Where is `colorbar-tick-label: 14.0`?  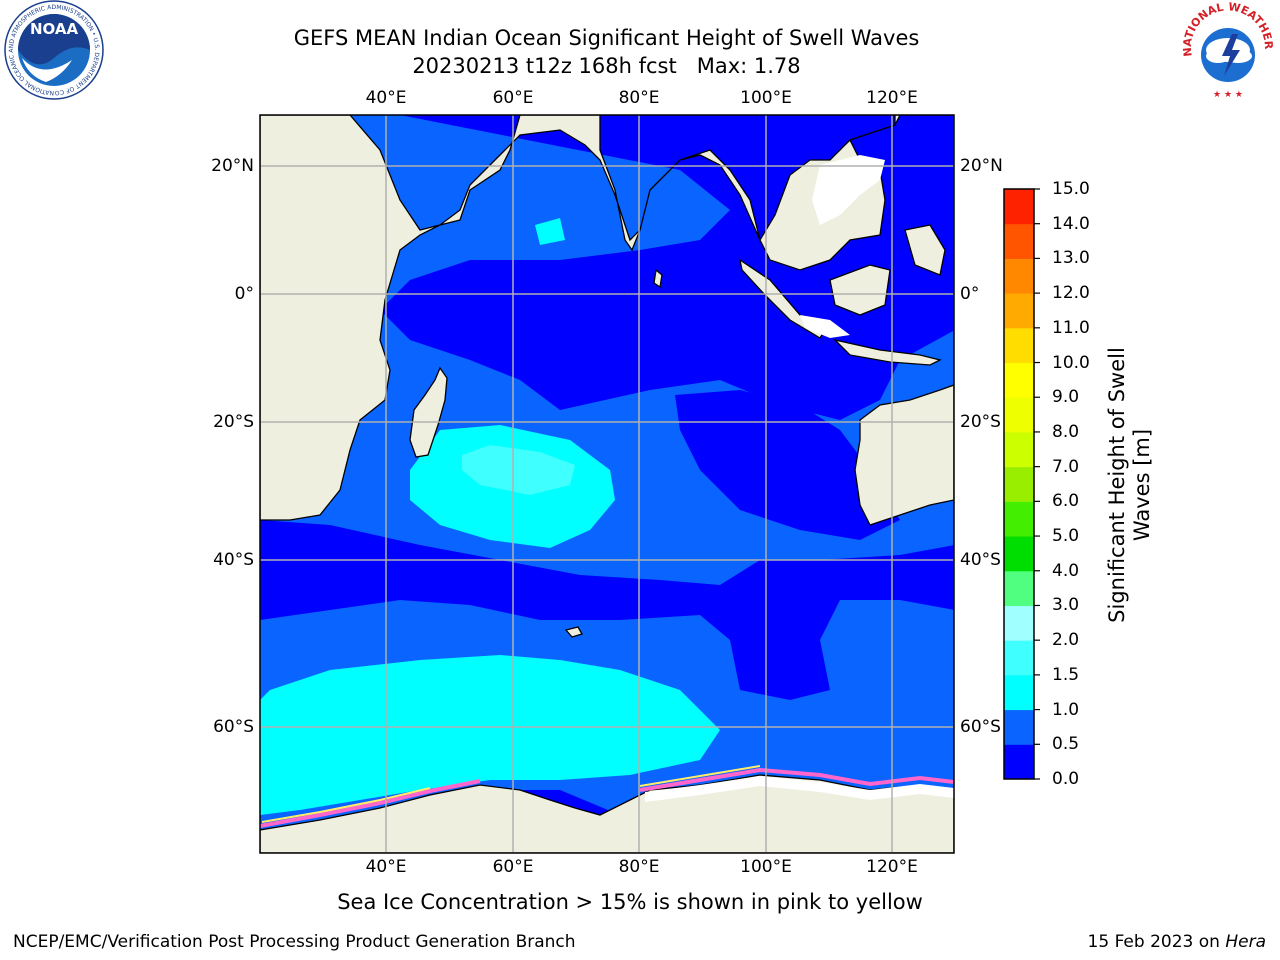
colorbar-tick-label: 14.0 is located at coordinates (1071, 223).